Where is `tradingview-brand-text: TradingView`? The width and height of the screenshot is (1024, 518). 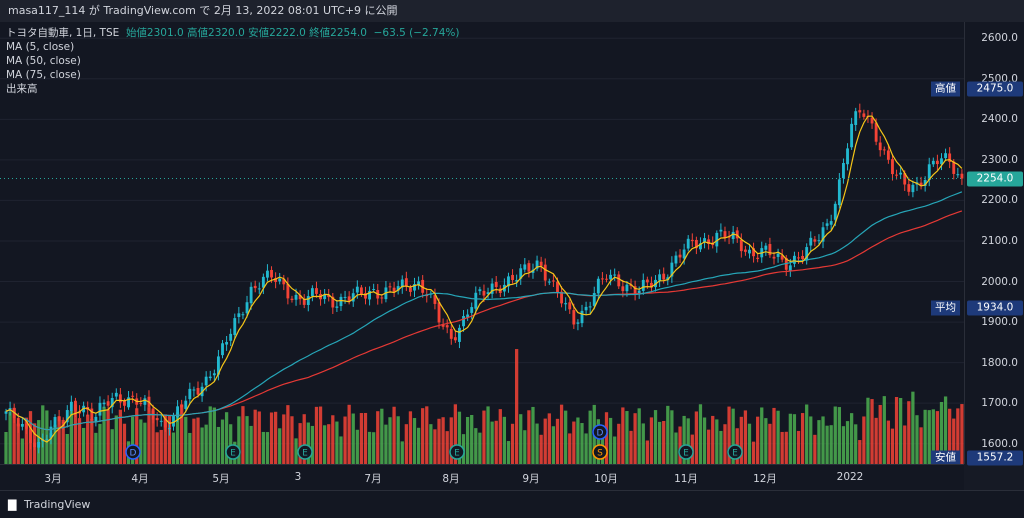
tradingview-brand-text: TradingView is located at coordinates (57, 504).